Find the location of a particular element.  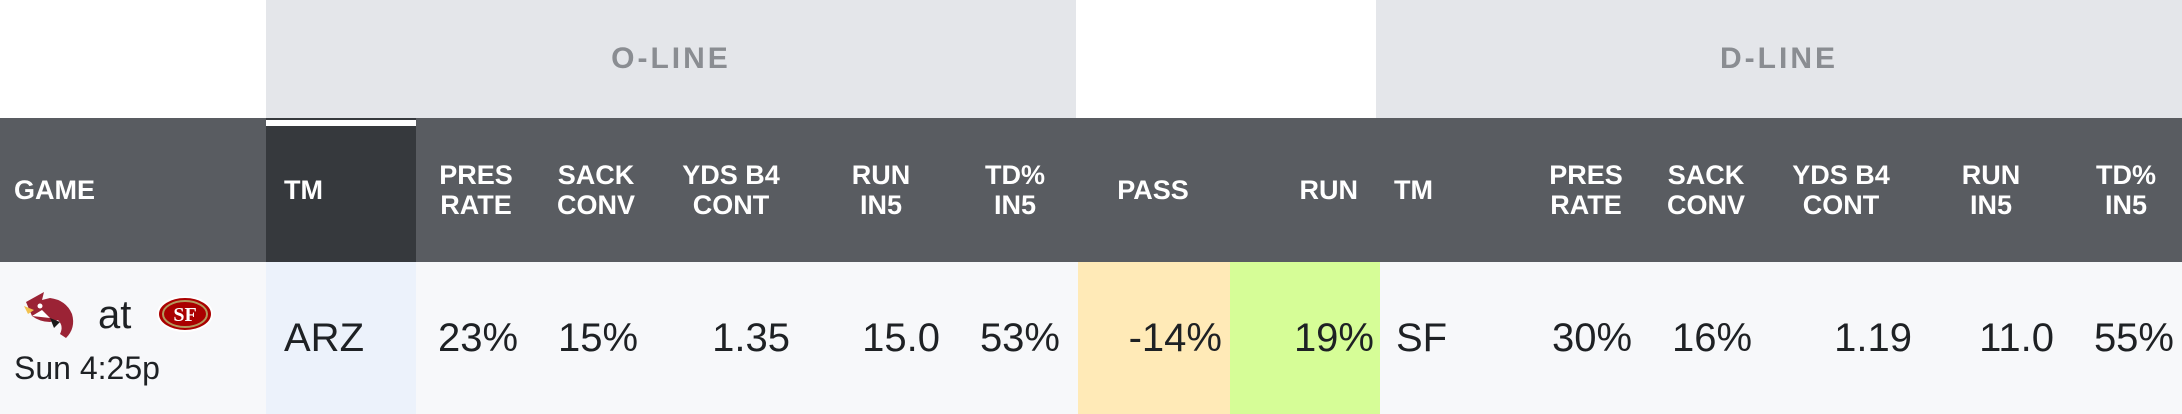

pass-cell-bg is located at coordinates (1154, 338).